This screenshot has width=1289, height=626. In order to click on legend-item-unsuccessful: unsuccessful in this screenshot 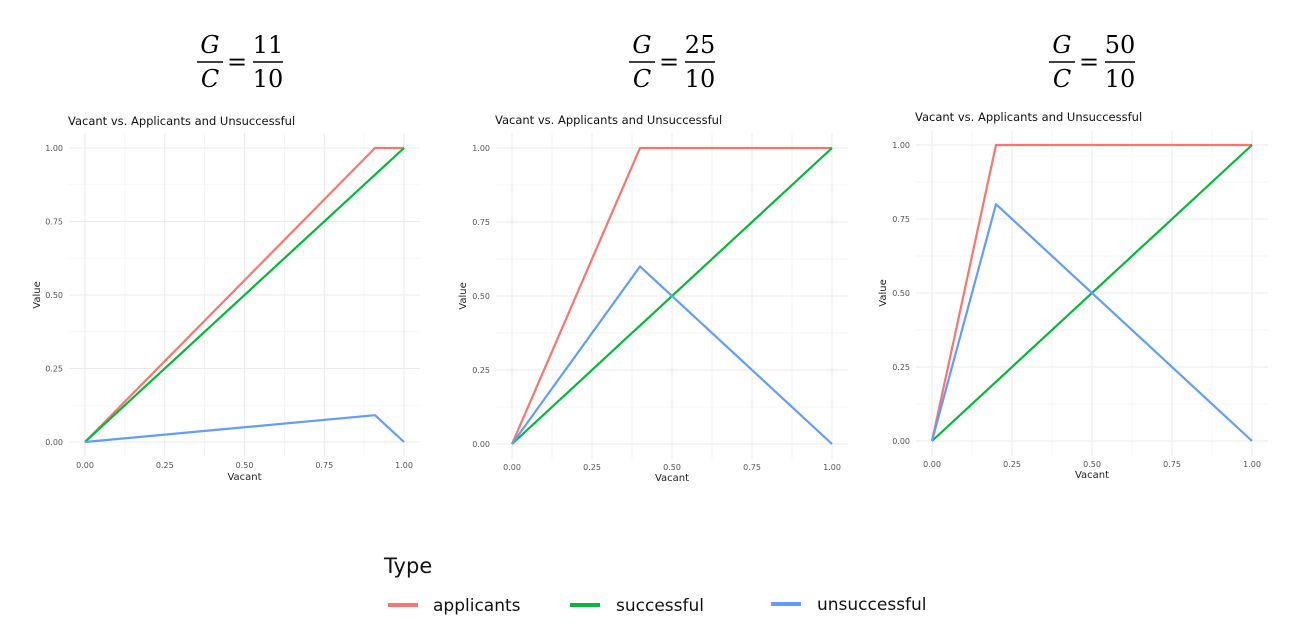, I will do `click(849, 605)`.